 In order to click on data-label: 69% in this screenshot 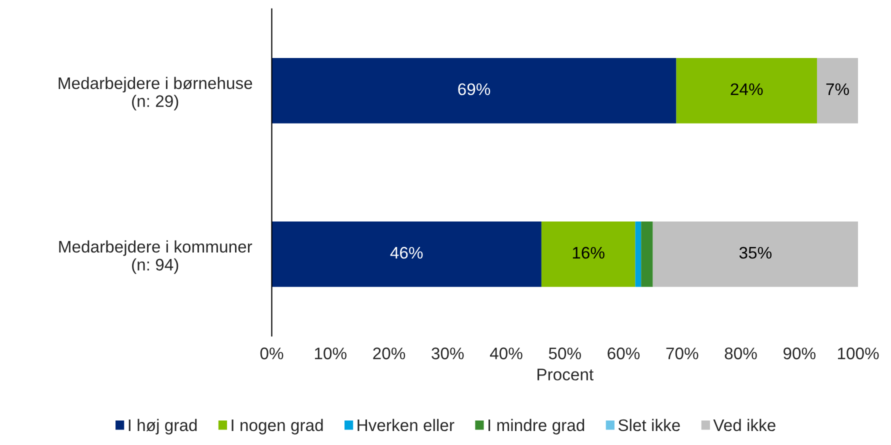, I will do `click(474, 89)`.